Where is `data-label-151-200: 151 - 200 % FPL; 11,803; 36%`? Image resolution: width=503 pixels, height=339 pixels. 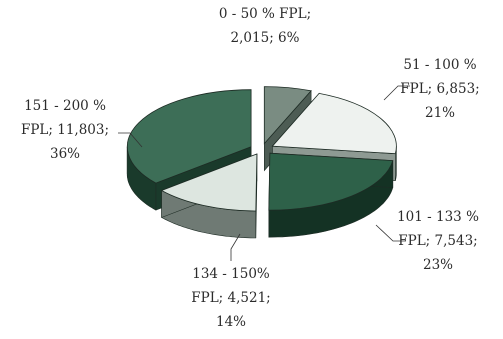
data-label-151-200: 151 - 200 % FPL; 11,803; 36% is located at coordinates (65, 130).